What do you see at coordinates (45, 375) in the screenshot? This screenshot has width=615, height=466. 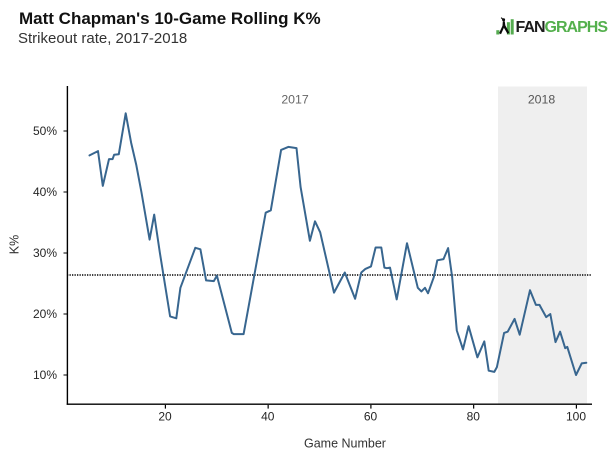 I see `svg-text: 10%` at bounding box center [45, 375].